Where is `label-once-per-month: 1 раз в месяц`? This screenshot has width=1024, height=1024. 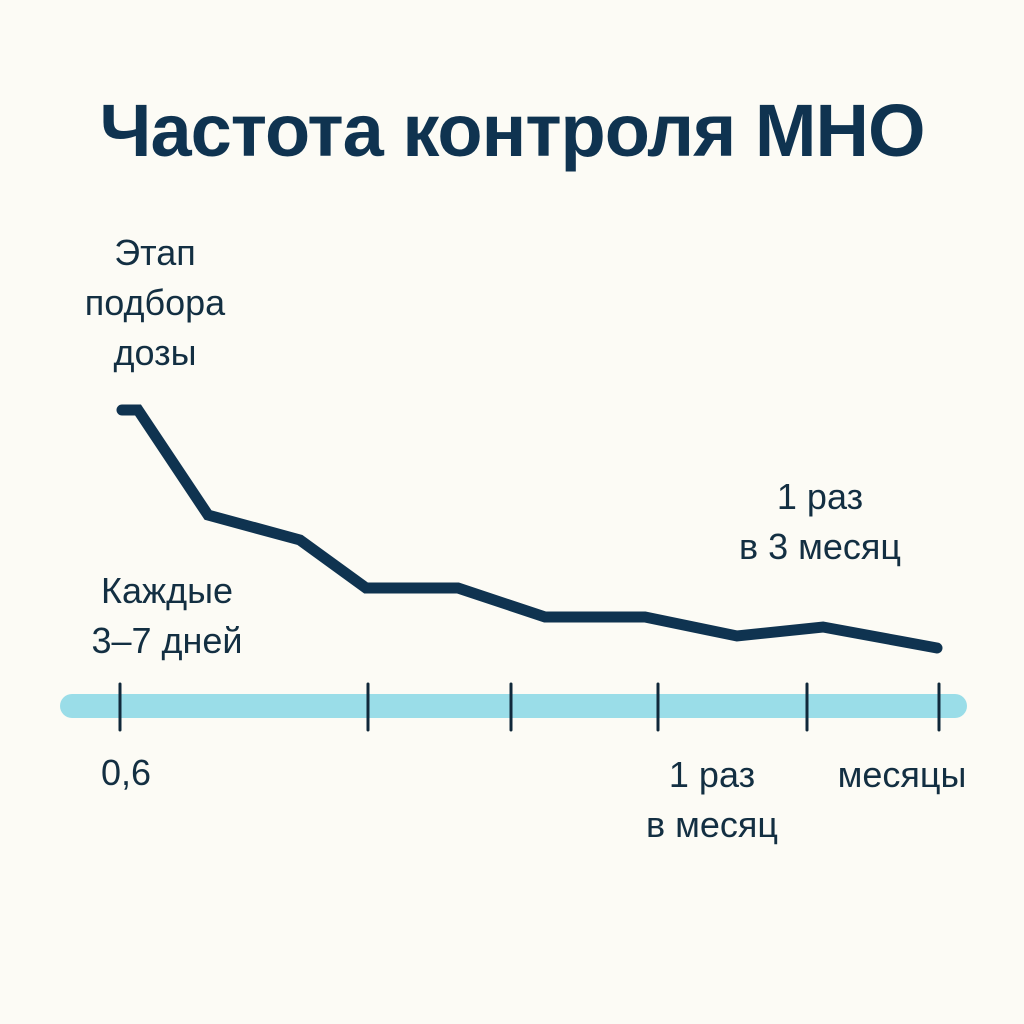
label-once-per-month: 1 раз в месяц is located at coordinates (711, 799).